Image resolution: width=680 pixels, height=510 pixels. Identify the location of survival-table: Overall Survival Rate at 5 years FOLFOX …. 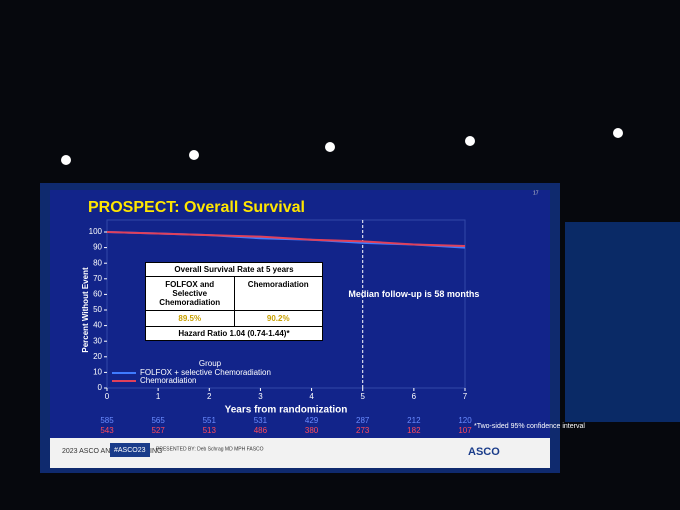
(234, 301).